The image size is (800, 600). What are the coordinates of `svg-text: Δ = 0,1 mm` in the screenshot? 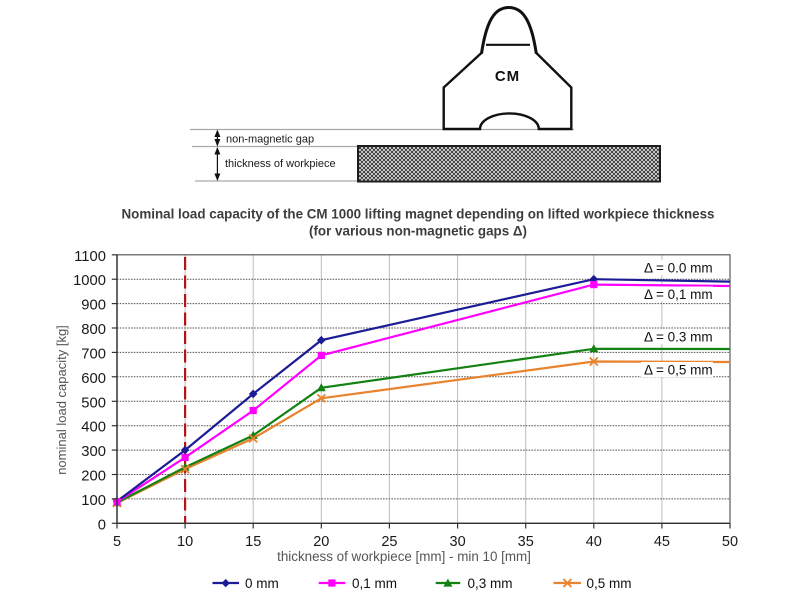 It's located at (678, 294).